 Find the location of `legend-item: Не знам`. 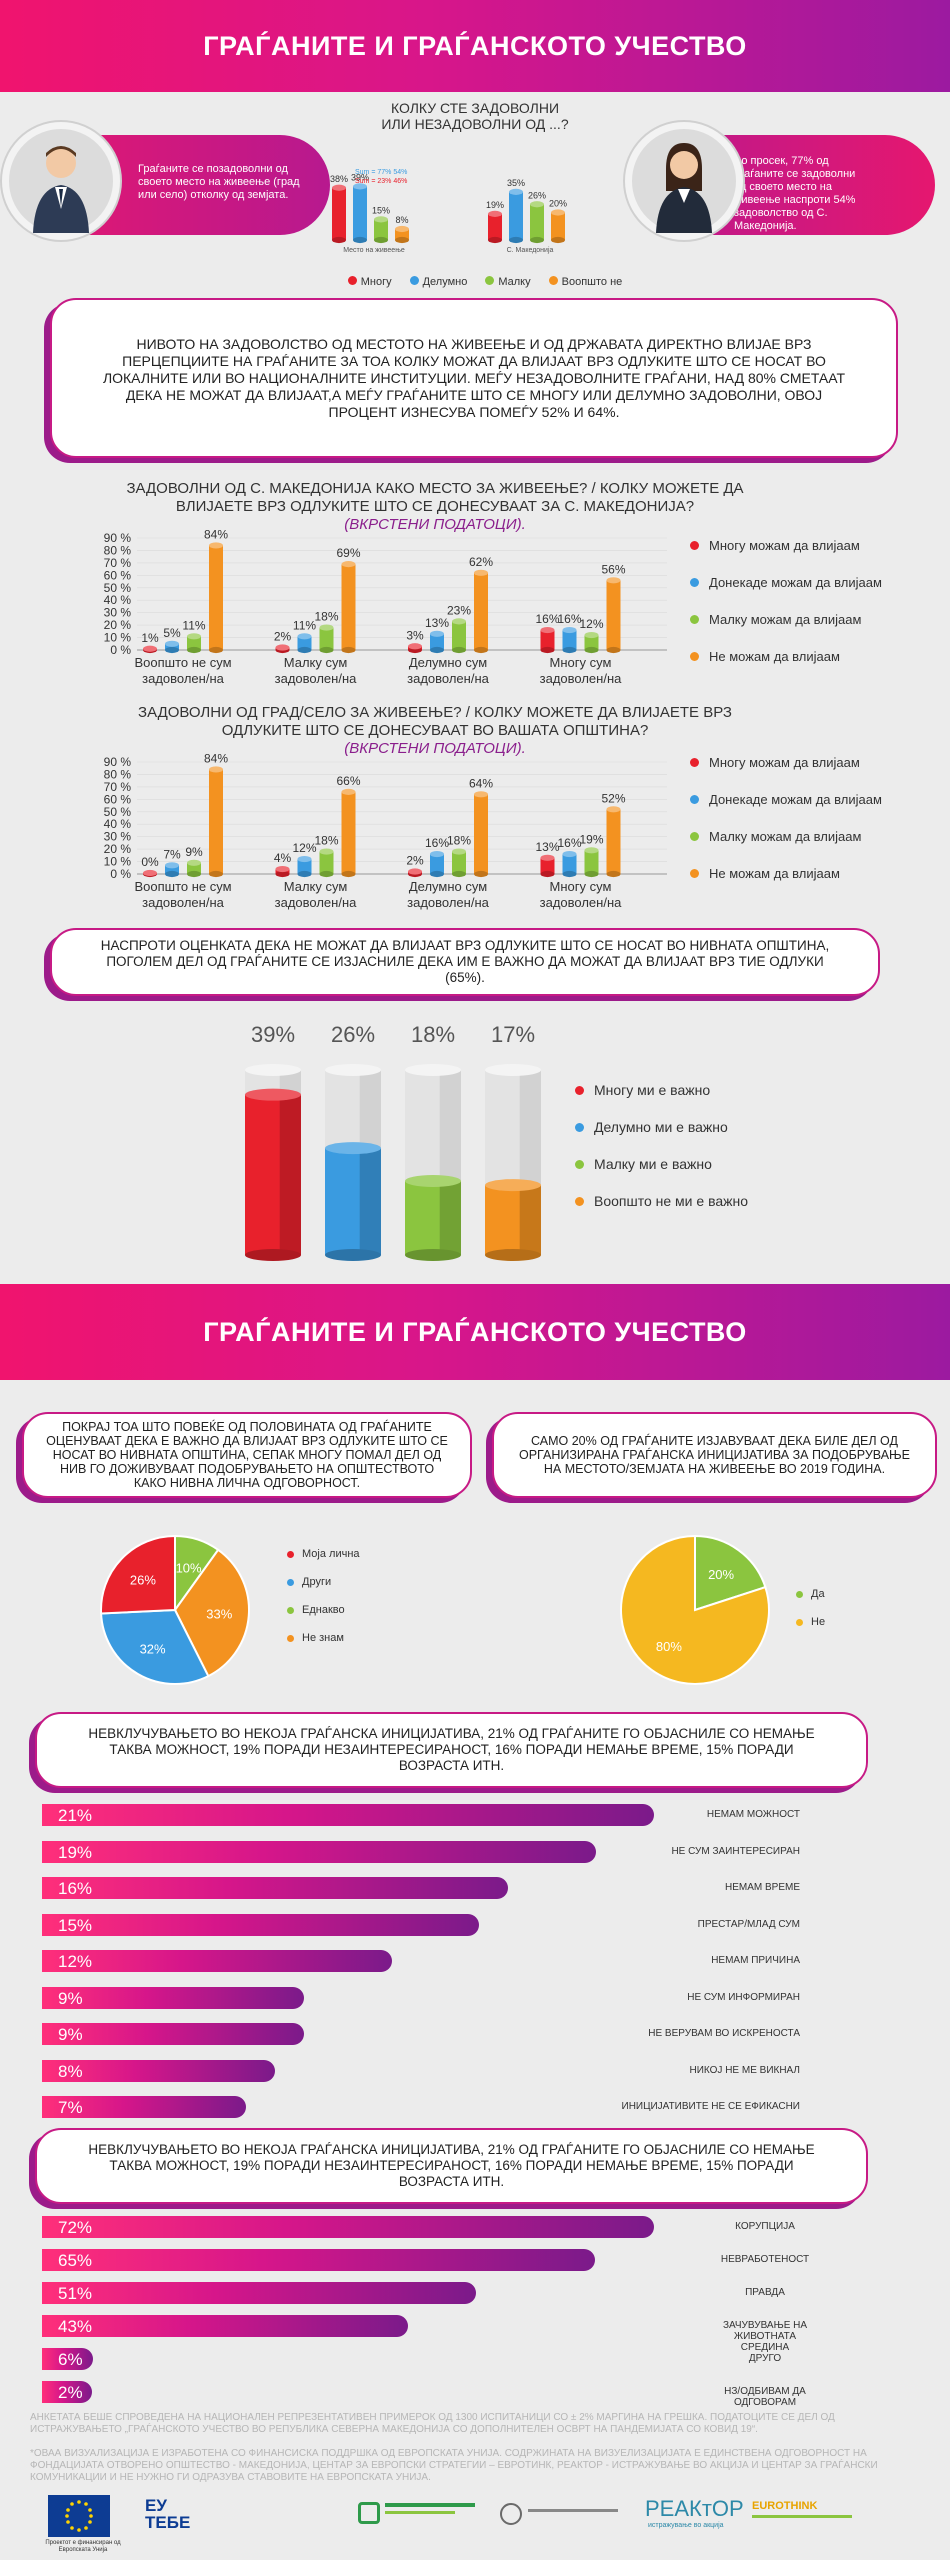

legend-item: Не знам is located at coordinates (315, 1638).